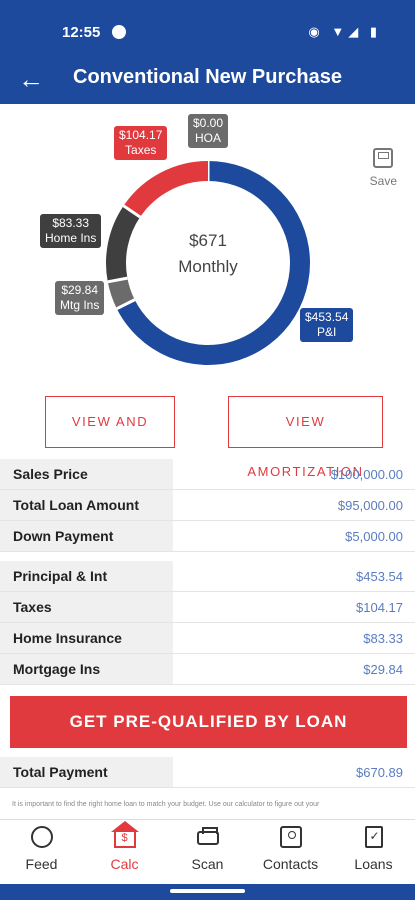 This screenshot has width=415, height=900. Describe the element at coordinates (290, 837) in the screenshot. I see `contact-icon` at that location.